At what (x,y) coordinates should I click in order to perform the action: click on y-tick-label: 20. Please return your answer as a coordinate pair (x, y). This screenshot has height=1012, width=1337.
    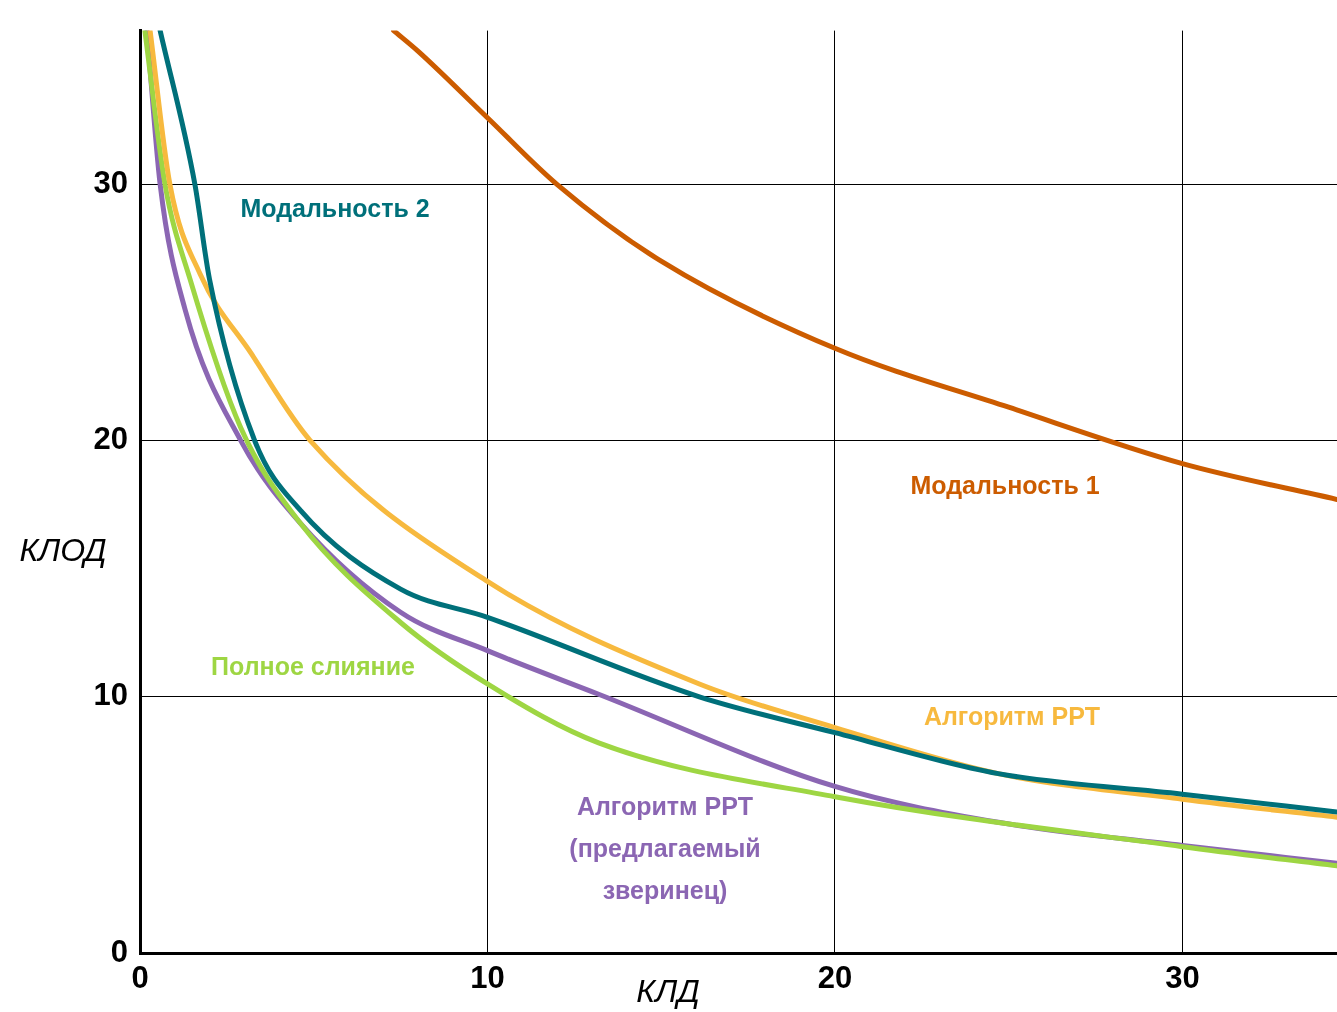
    Looking at the image, I should click on (110, 439).